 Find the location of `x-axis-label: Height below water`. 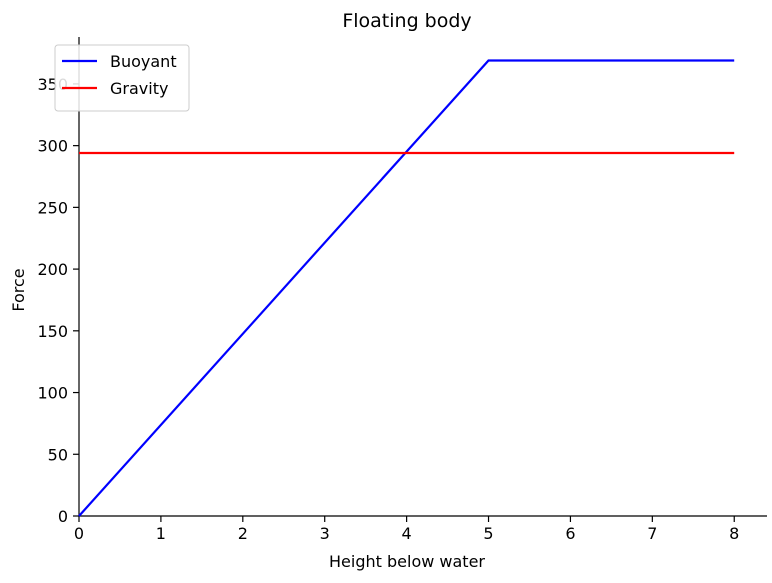

x-axis-label: Height below water is located at coordinates (407, 561).